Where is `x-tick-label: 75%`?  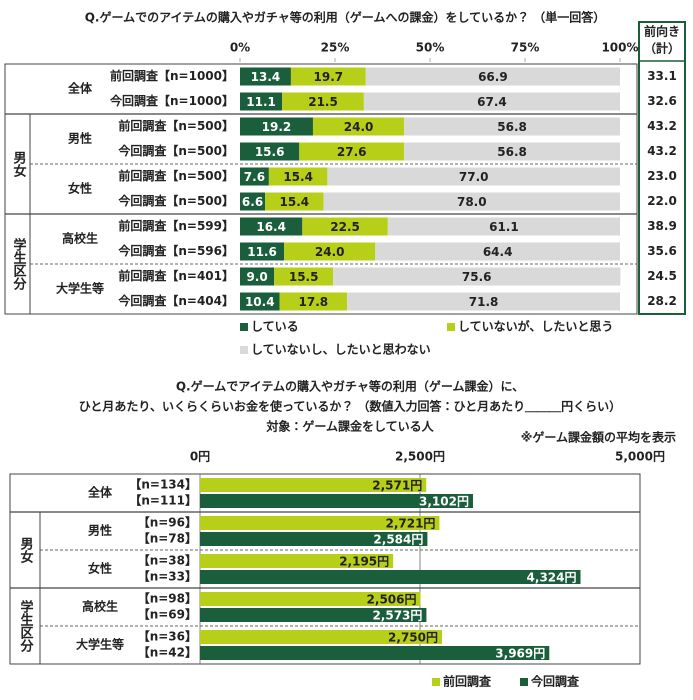
x-tick-label: 75% is located at coordinates (525, 48).